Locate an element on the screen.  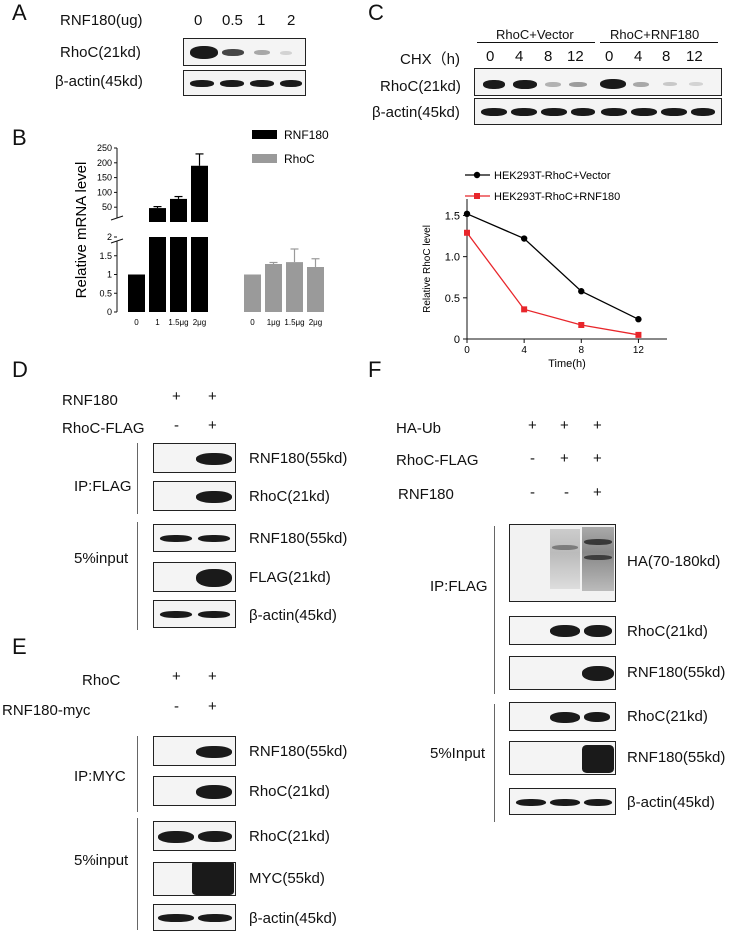
y-tick-label: 1.0 is located at coordinates (452, 258).